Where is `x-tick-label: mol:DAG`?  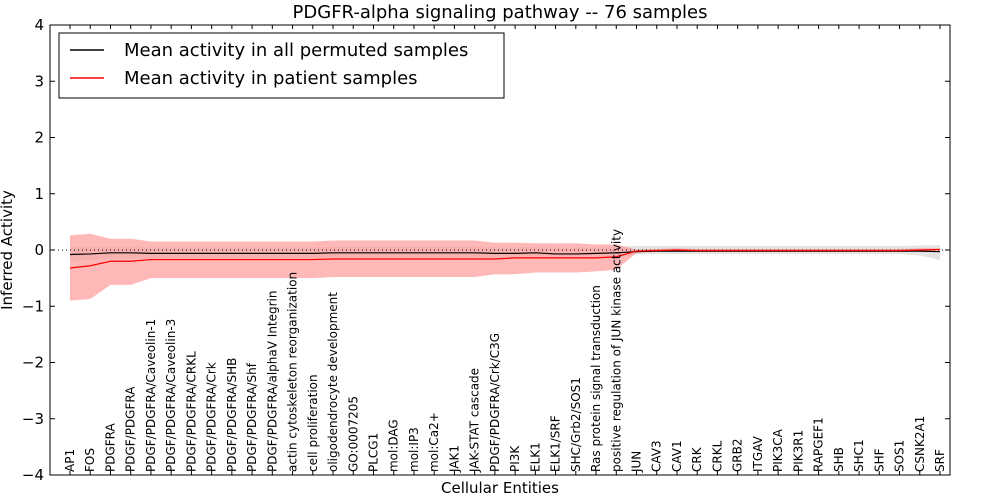 x-tick-label: mol:DAG is located at coordinates (394, 445).